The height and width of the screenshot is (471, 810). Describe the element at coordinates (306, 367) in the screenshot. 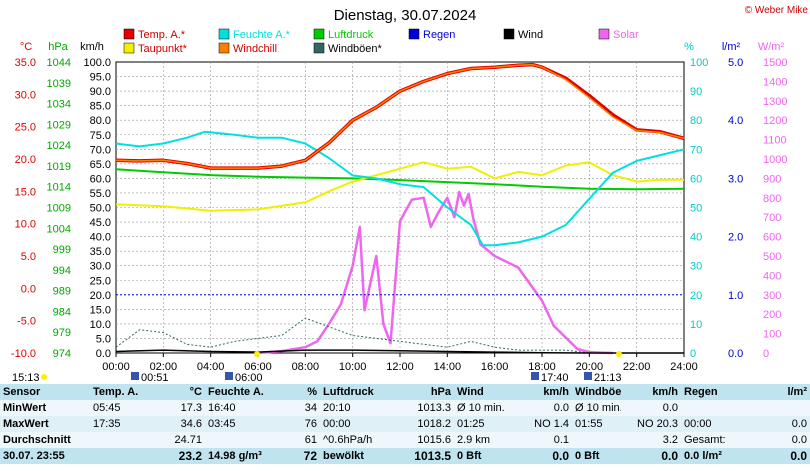

I see `x-tick-label: 08:00` at that location.